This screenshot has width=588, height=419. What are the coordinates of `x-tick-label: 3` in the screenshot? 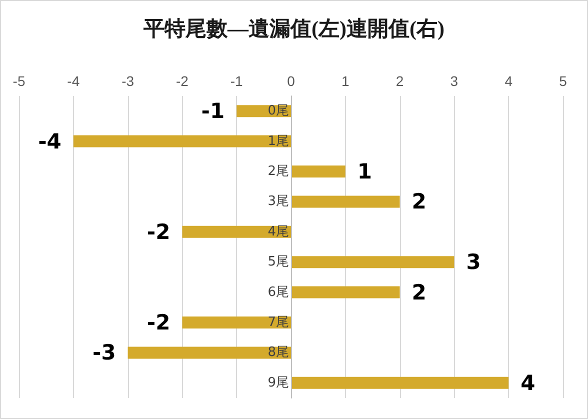 It's located at (454, 81).